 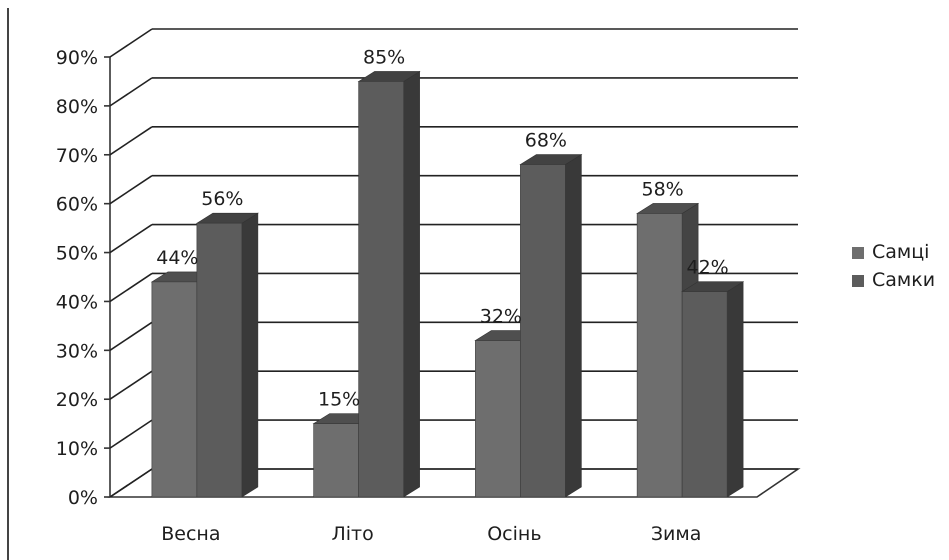 What do you see at coordinates (77, 107) in the screenshot?
I see `y-tick-label: 80%` at bounding box center [77, 107].